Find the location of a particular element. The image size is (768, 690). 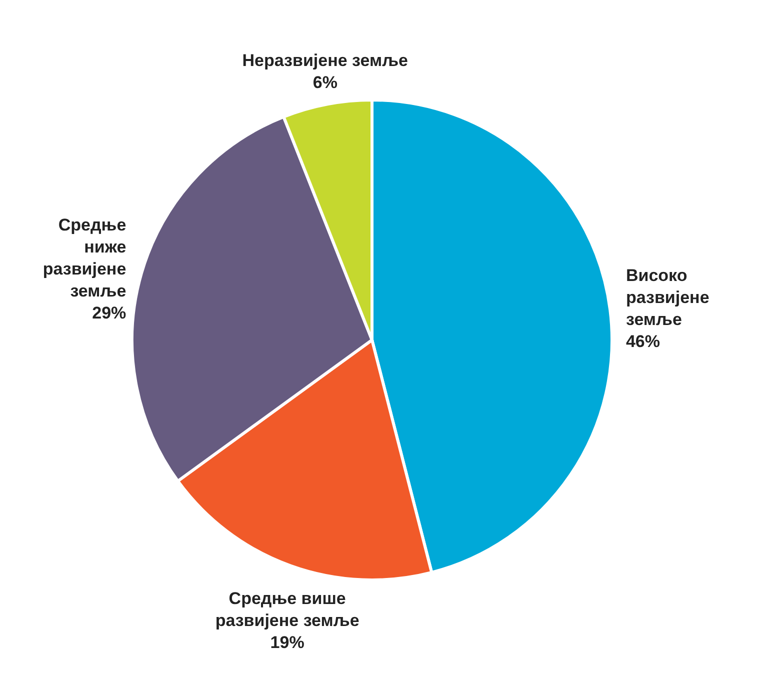

data-label: 19% is located at coordinates (287, 642).